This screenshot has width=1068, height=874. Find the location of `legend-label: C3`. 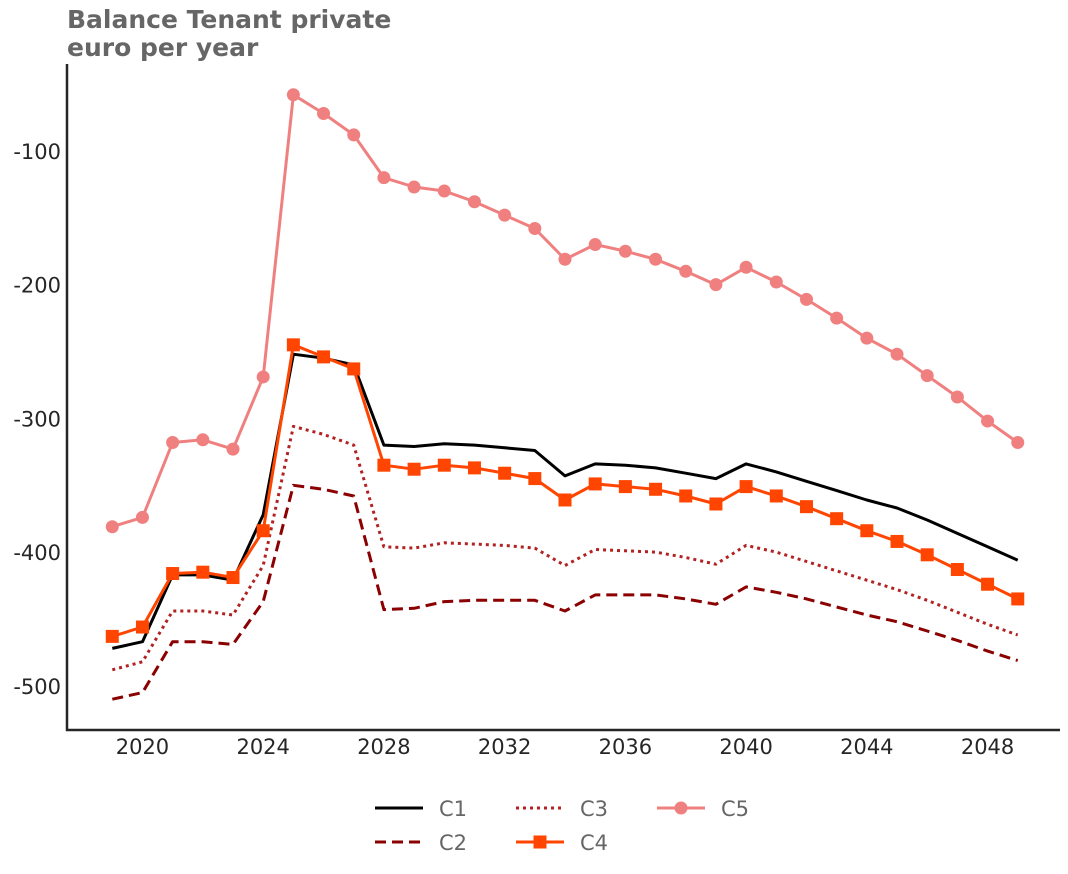

legend-label: C3 is located at coordinates (594, 809).